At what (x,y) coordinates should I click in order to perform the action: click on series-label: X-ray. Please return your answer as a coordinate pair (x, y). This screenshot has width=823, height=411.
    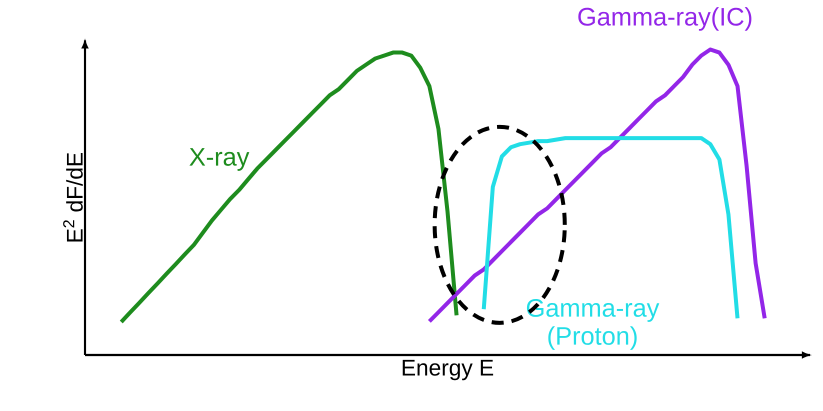
    Looking at the image, I should click on (219, 159).